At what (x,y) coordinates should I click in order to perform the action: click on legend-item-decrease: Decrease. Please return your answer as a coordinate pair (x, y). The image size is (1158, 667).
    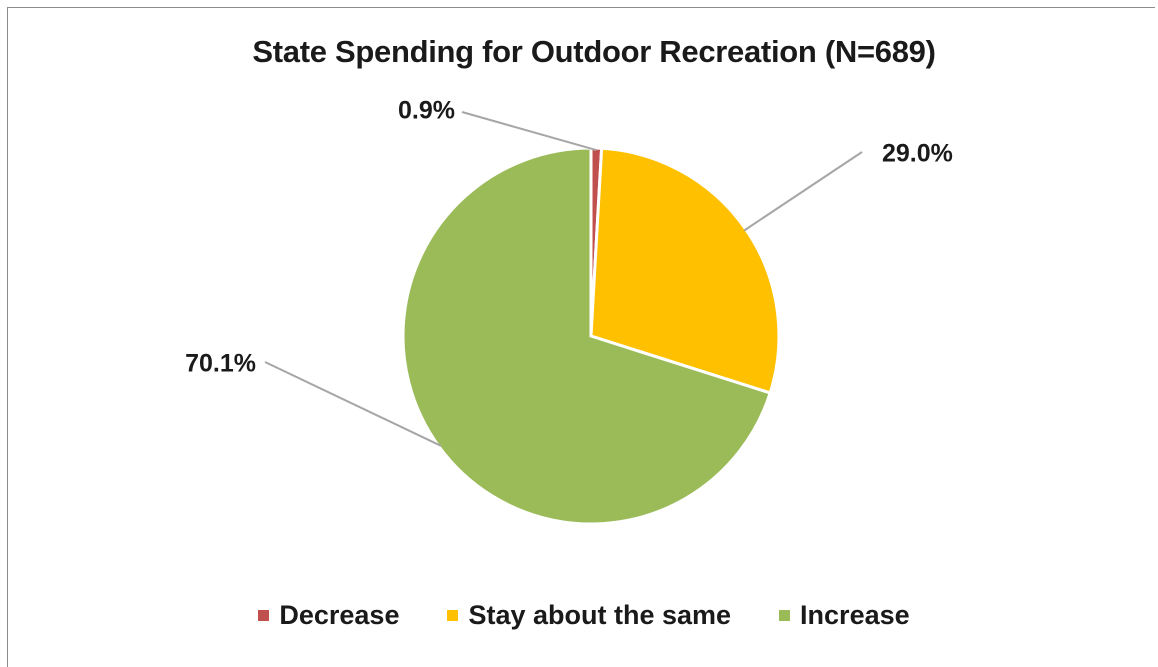
    Looking at the image, I should click on (328, 615).